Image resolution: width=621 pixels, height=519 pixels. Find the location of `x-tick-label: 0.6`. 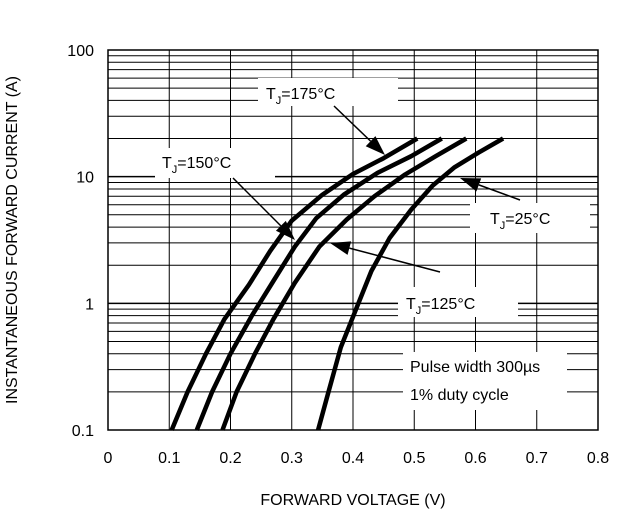

x-tick-label: 0.6 is located at coordinates (475, 458).